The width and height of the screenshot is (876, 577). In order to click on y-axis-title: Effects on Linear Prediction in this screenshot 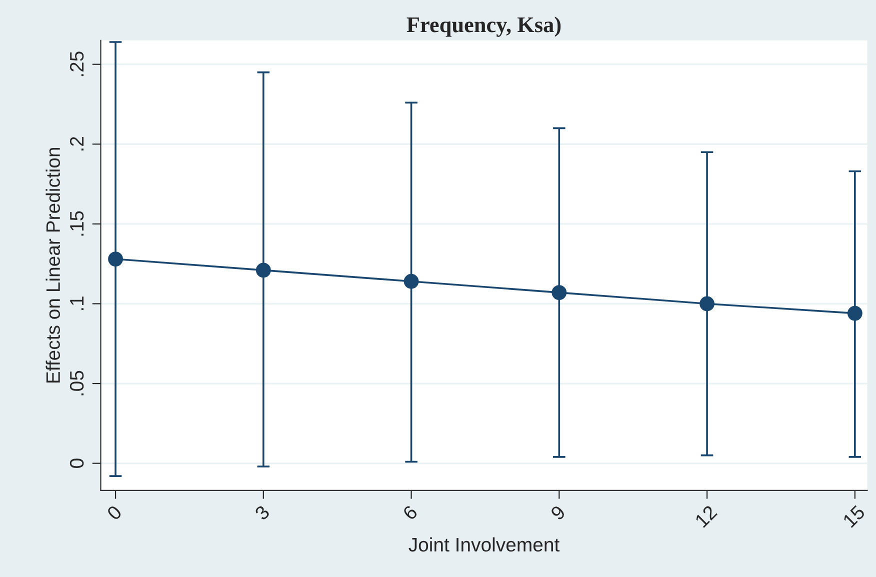, I will do `click(53, 265)`.